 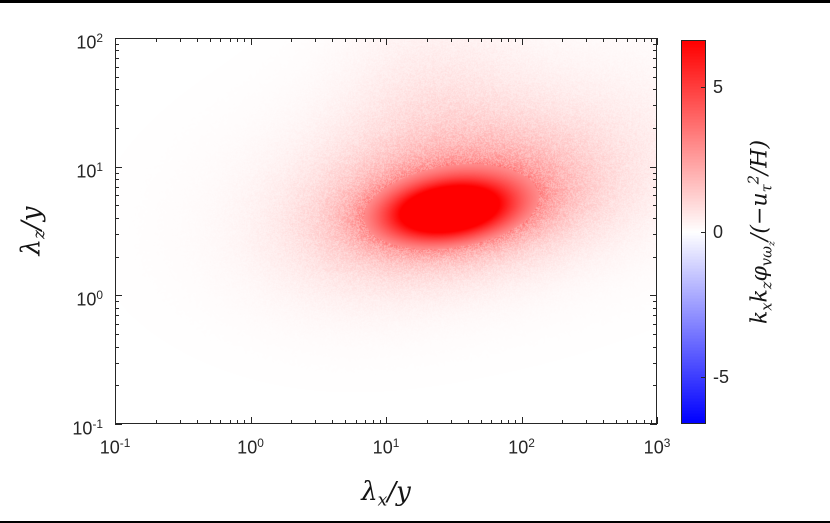 I want to click on x-tick-label: 10⁰, so click(x=250, y=447).